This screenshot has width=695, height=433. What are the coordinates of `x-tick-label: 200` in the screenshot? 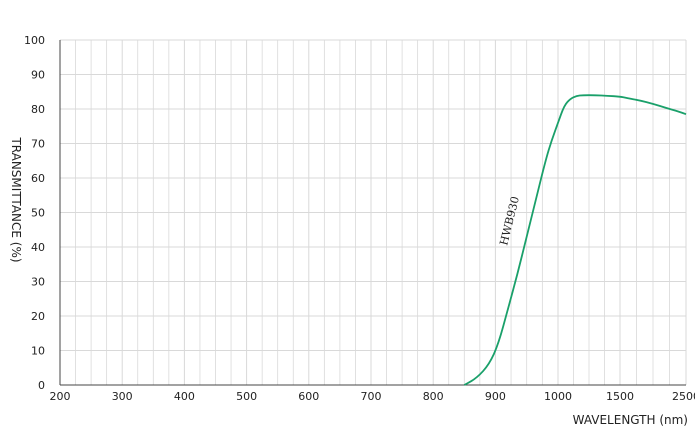 It's located at (60, 396).